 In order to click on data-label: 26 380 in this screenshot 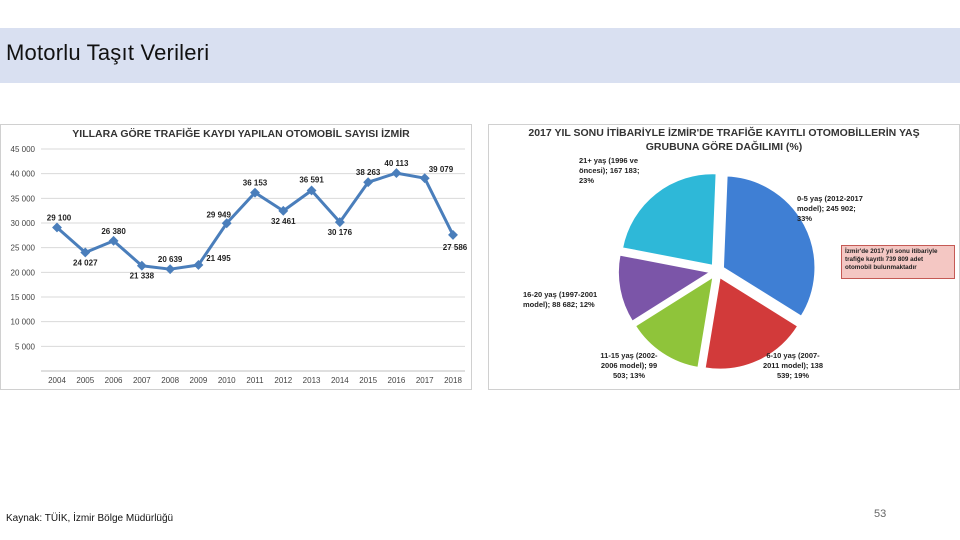, I will do `click(113, 231)`.